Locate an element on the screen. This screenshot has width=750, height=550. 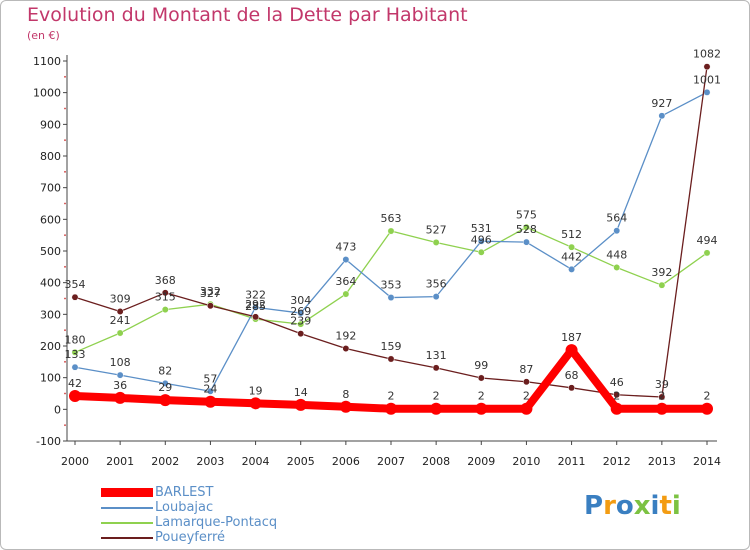
y-tick-label: 300 is located at coordinates (50, 314).